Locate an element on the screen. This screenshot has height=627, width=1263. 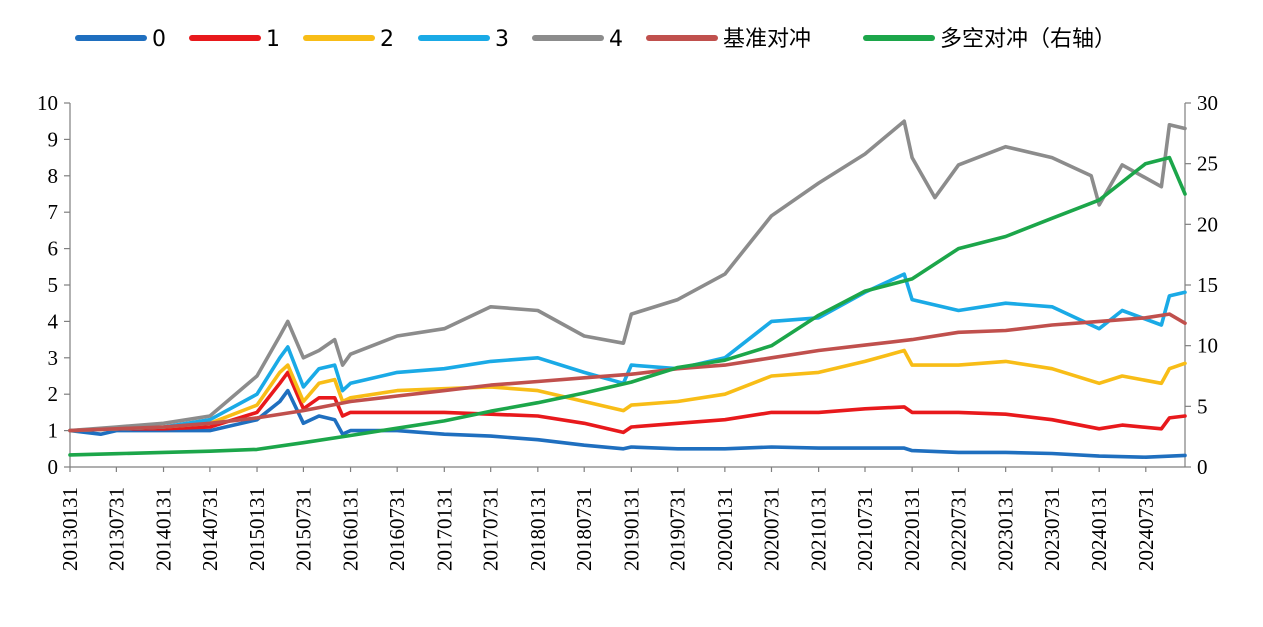
x-tick-label: 20220131 is located at coordinates (912, 529).